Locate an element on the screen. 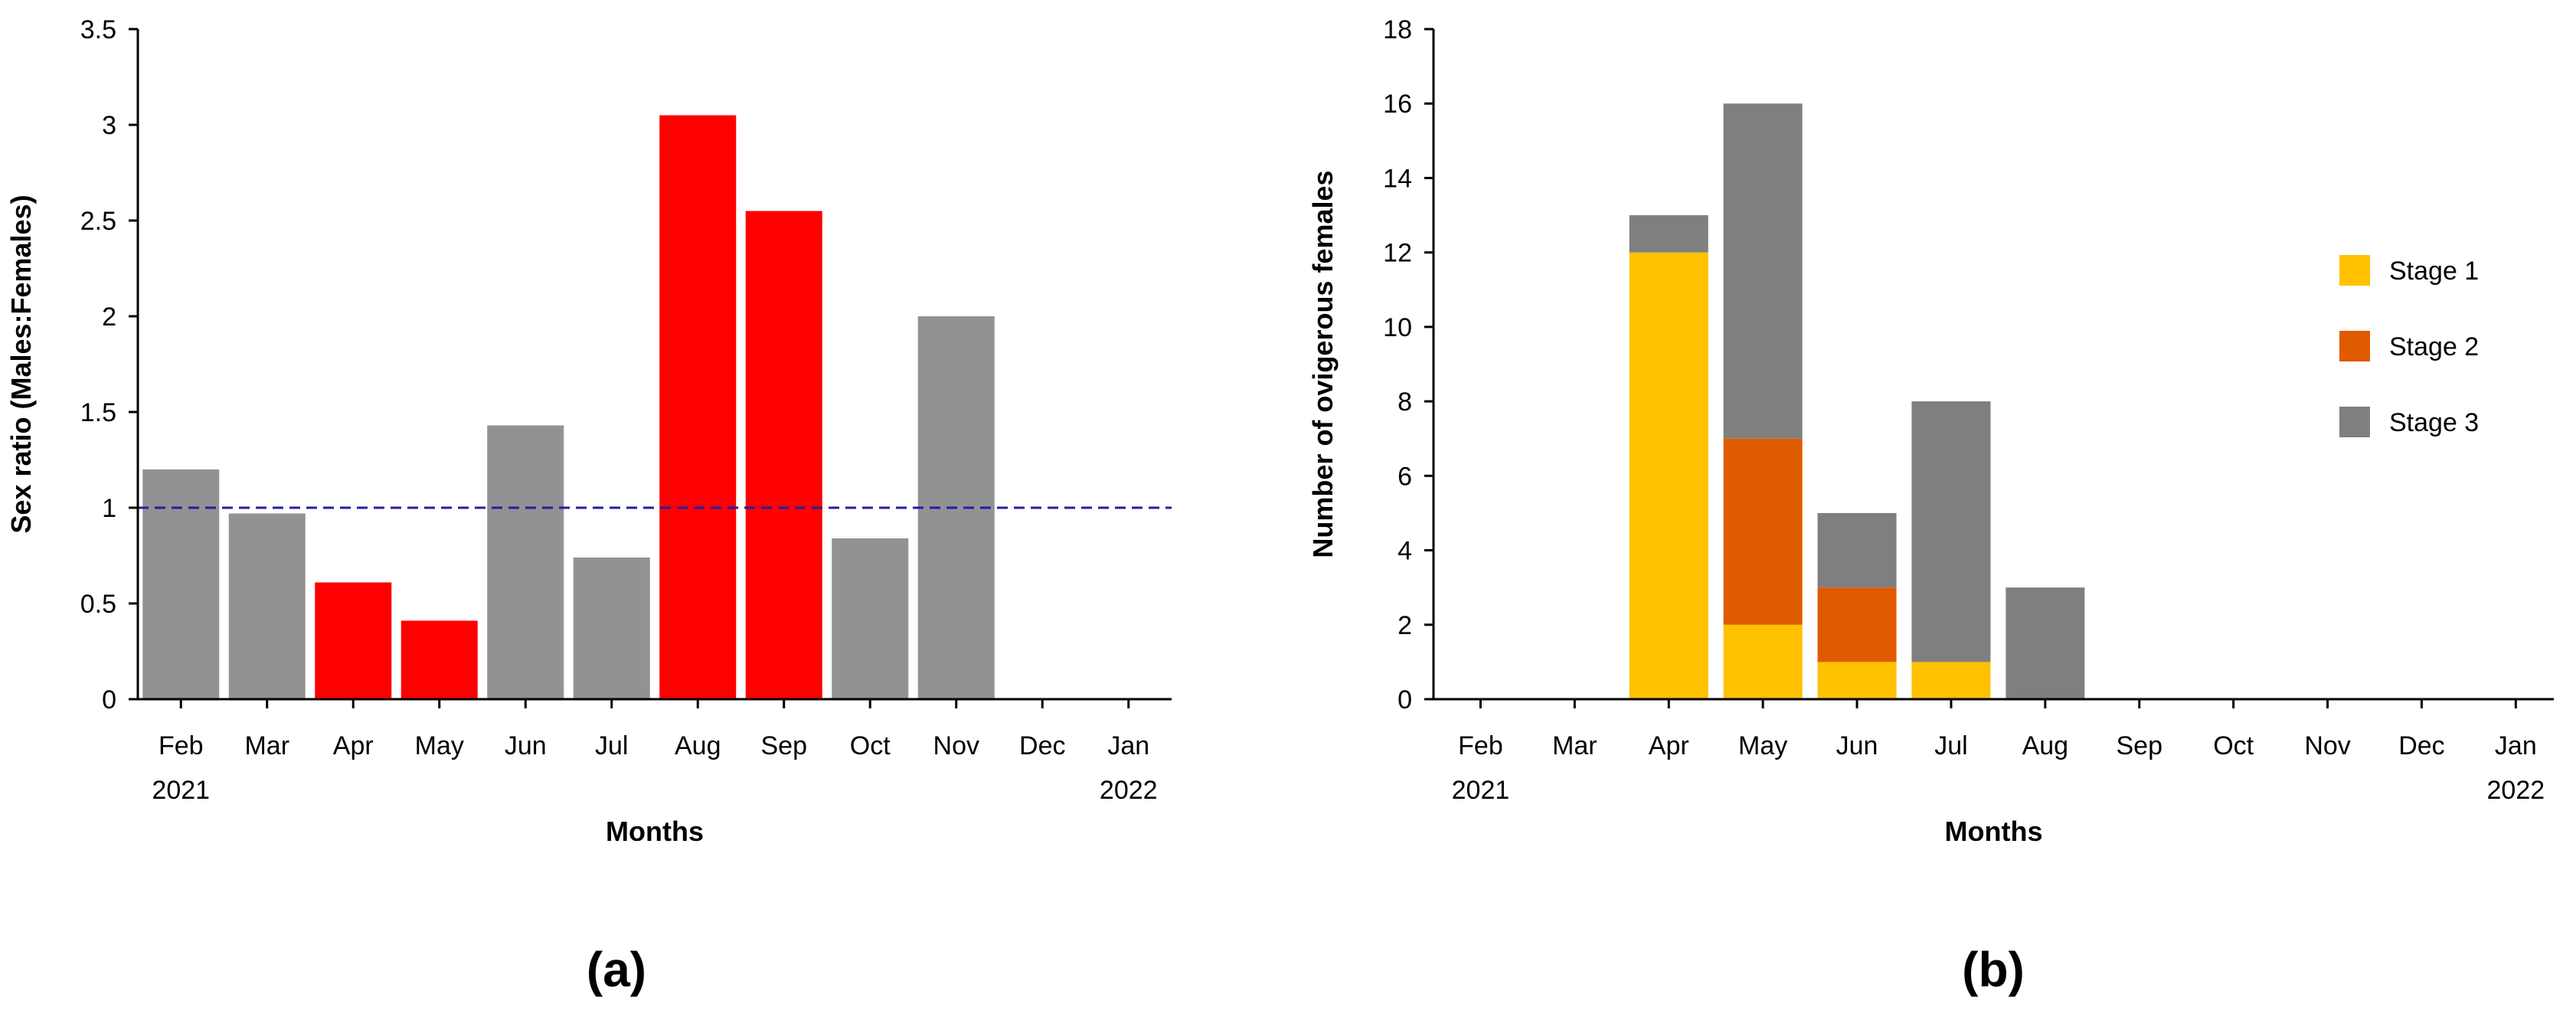  y-tick-label: 0.5 is located at coordinates (98, 604).